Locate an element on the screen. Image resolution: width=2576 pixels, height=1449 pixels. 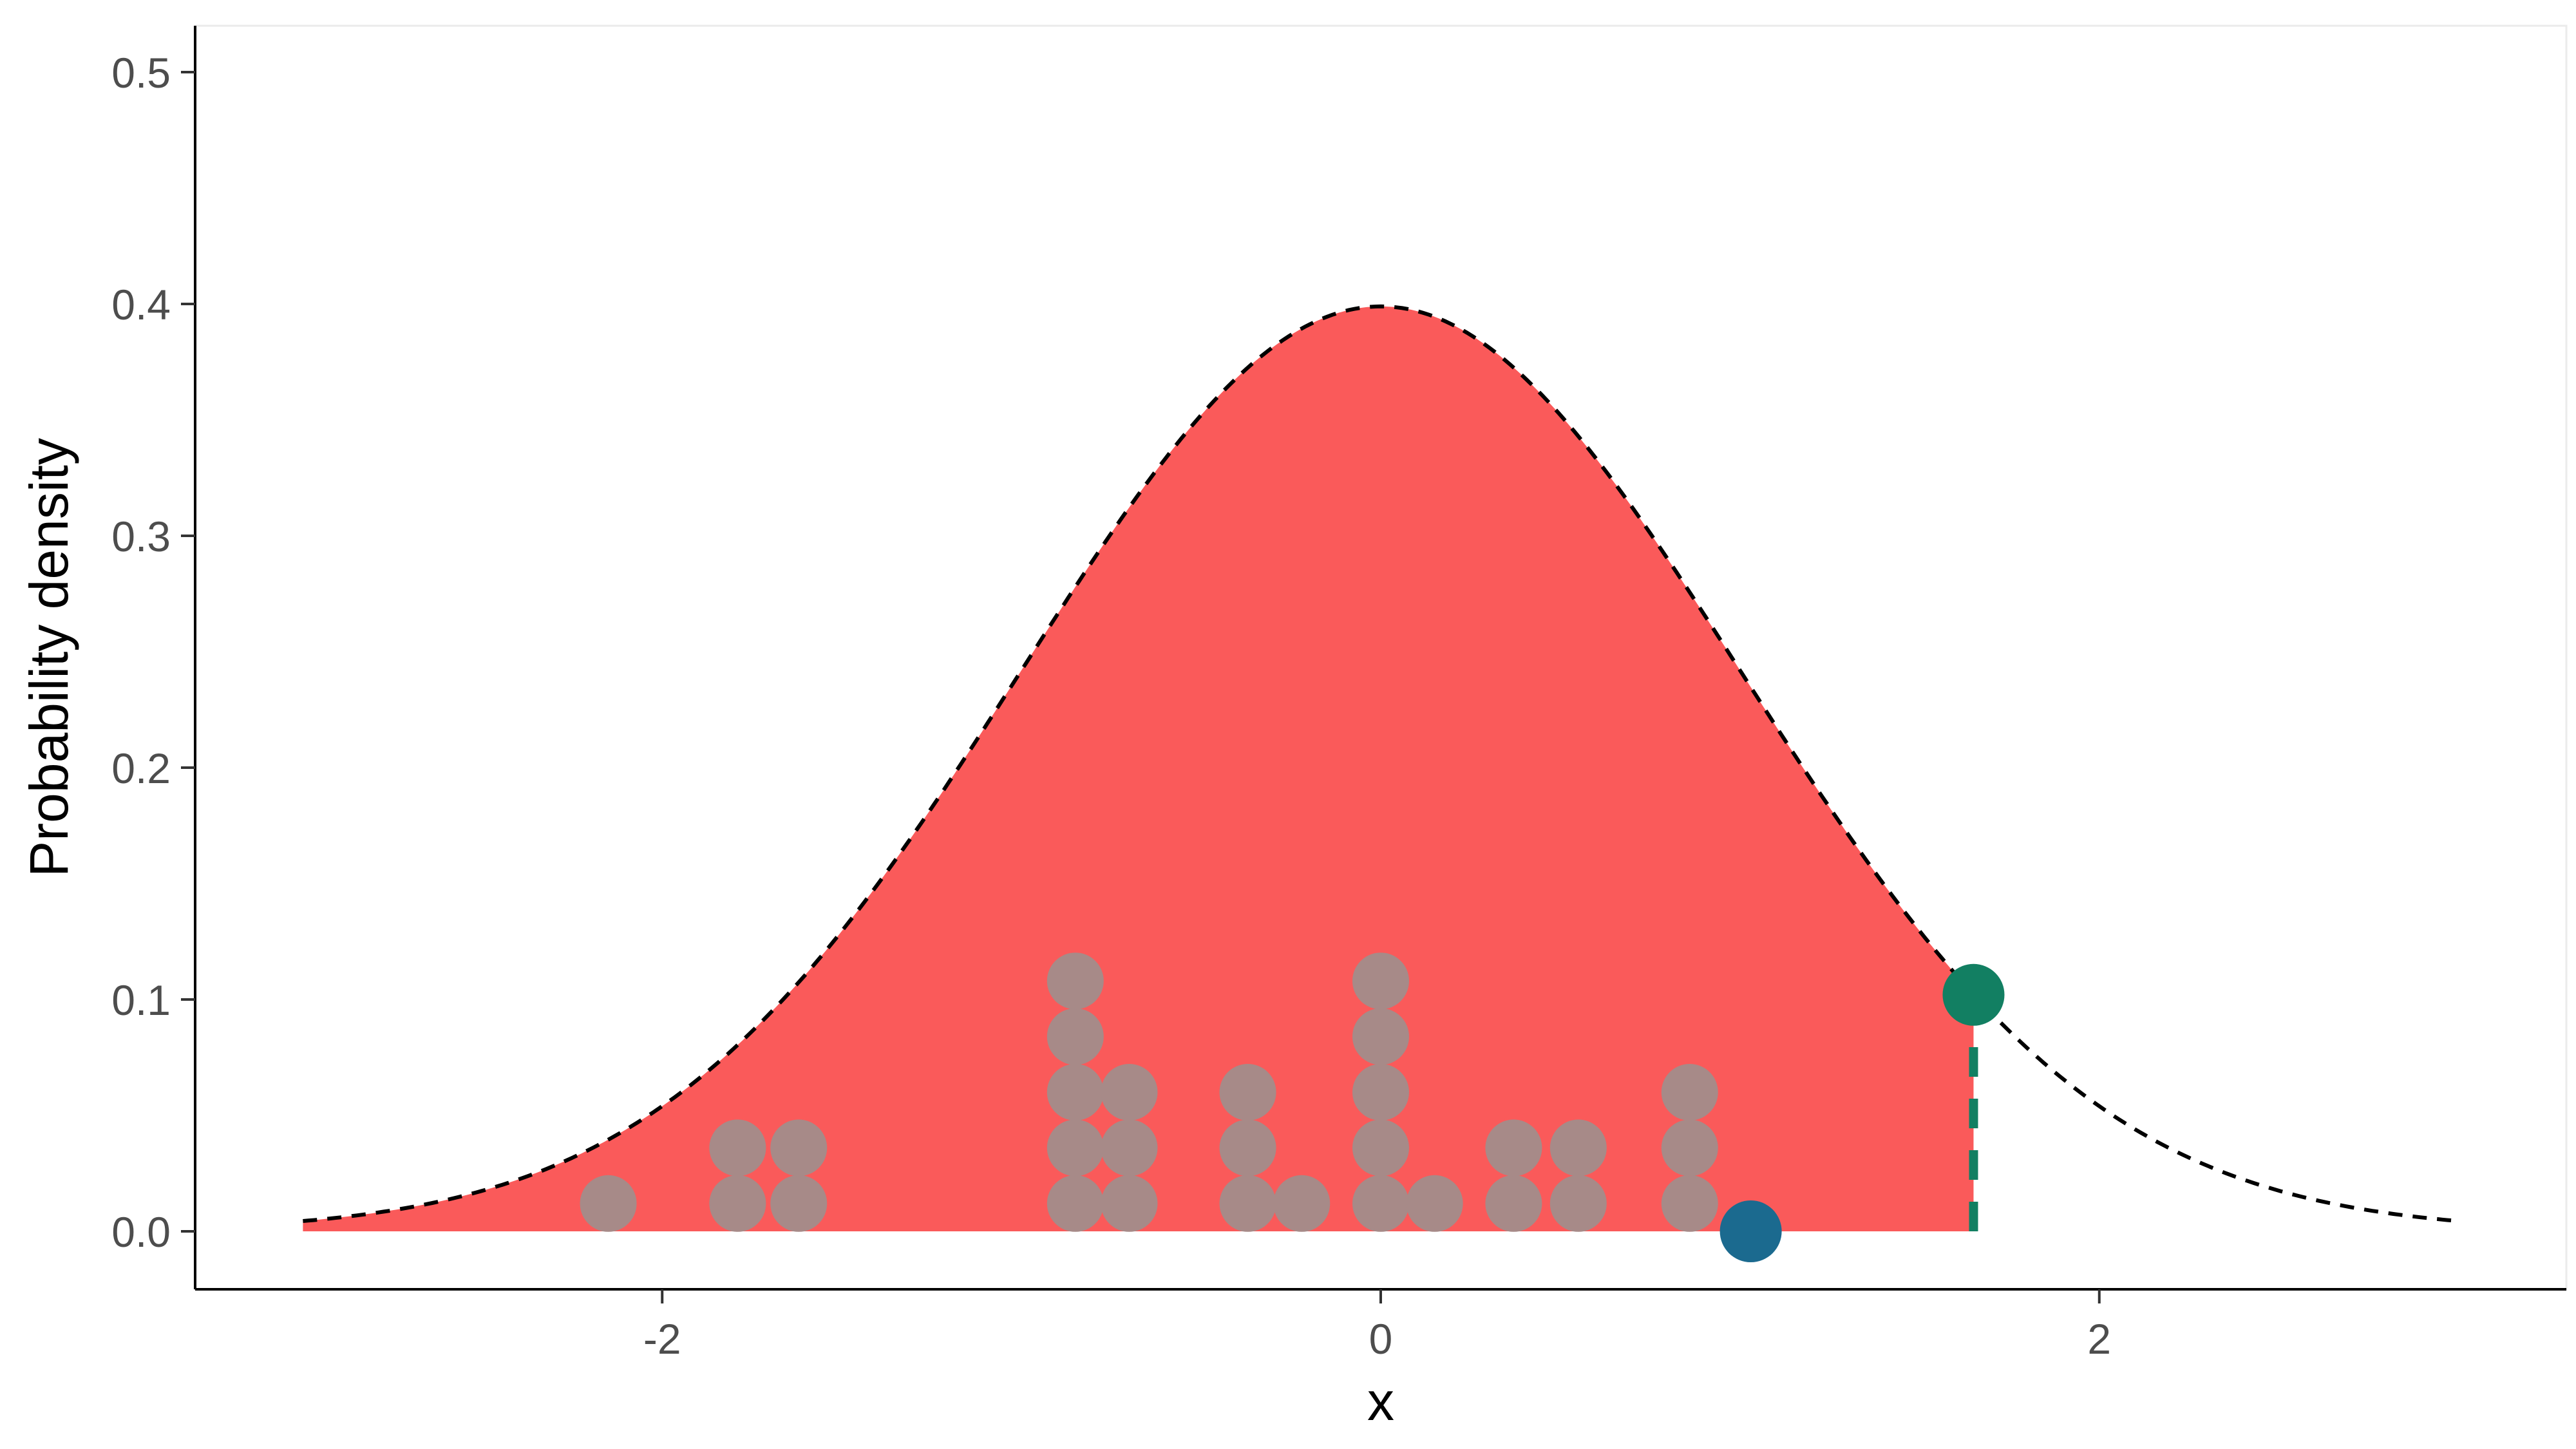
y-tick-label: 0.2 is located at coordinates (141, 768).